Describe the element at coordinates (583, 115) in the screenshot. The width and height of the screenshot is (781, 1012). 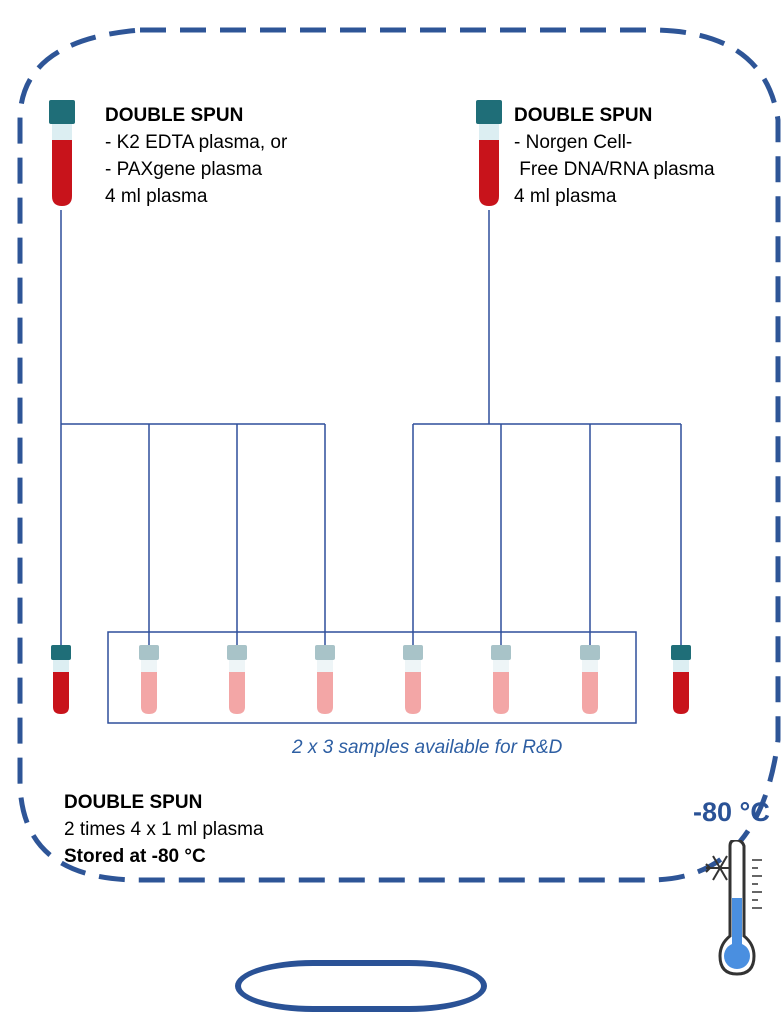
I see `source-right-title: DOUBLE SPUN` at that location.